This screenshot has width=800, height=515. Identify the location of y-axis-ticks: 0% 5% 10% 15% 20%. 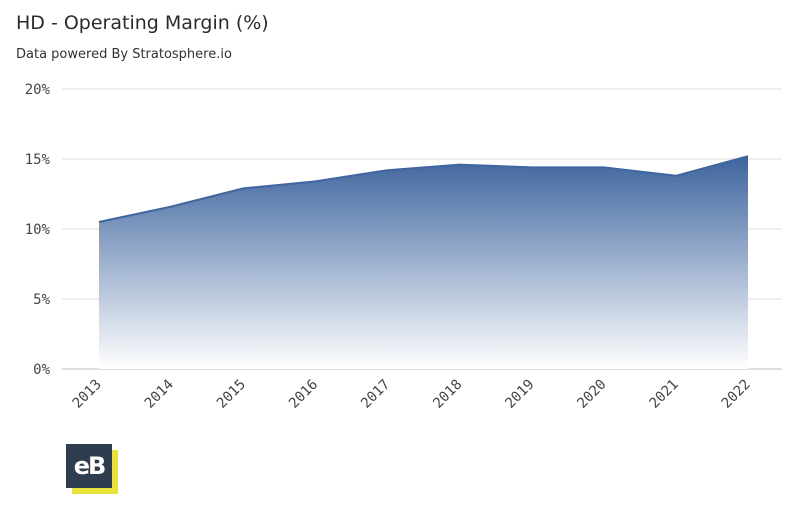
(38, 230).